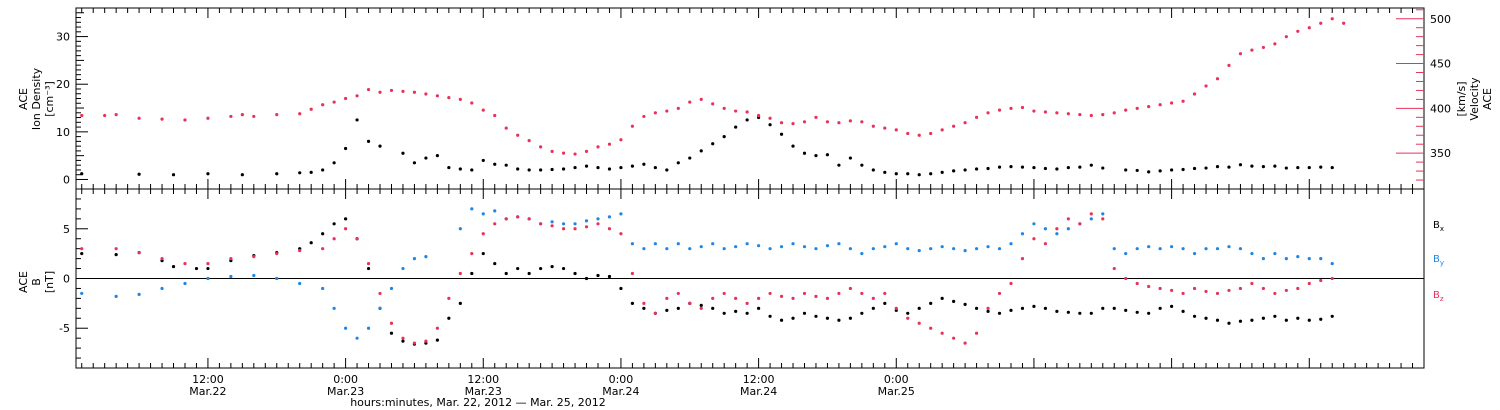 The image size is (1500, 410). What do you see at coordinates (1461, 98) in the screenshot?
I see `top-right-ylabel-line3: [km/s]` at bounding box center [1461, 98].